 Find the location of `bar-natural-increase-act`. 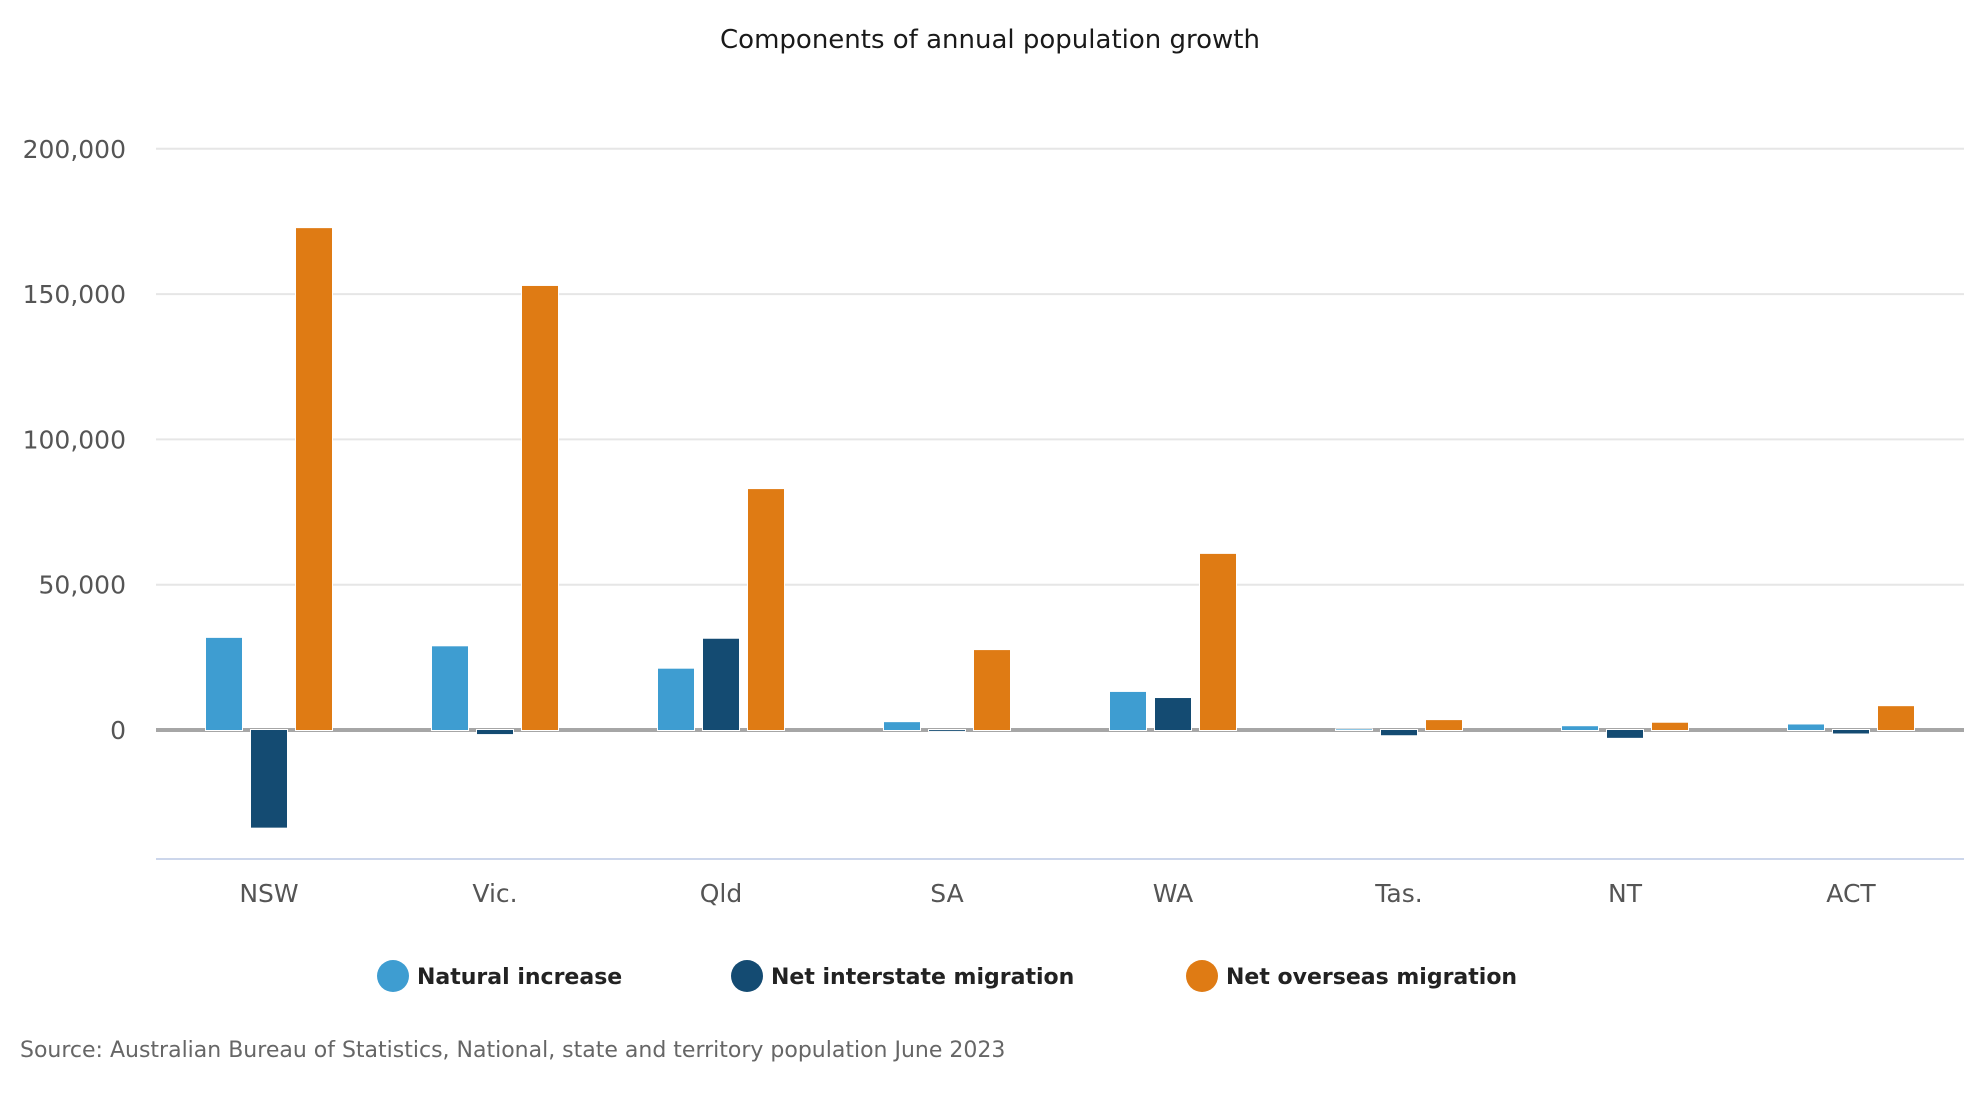

bar-natural-increase-act is located at coordinates (1806, 727).